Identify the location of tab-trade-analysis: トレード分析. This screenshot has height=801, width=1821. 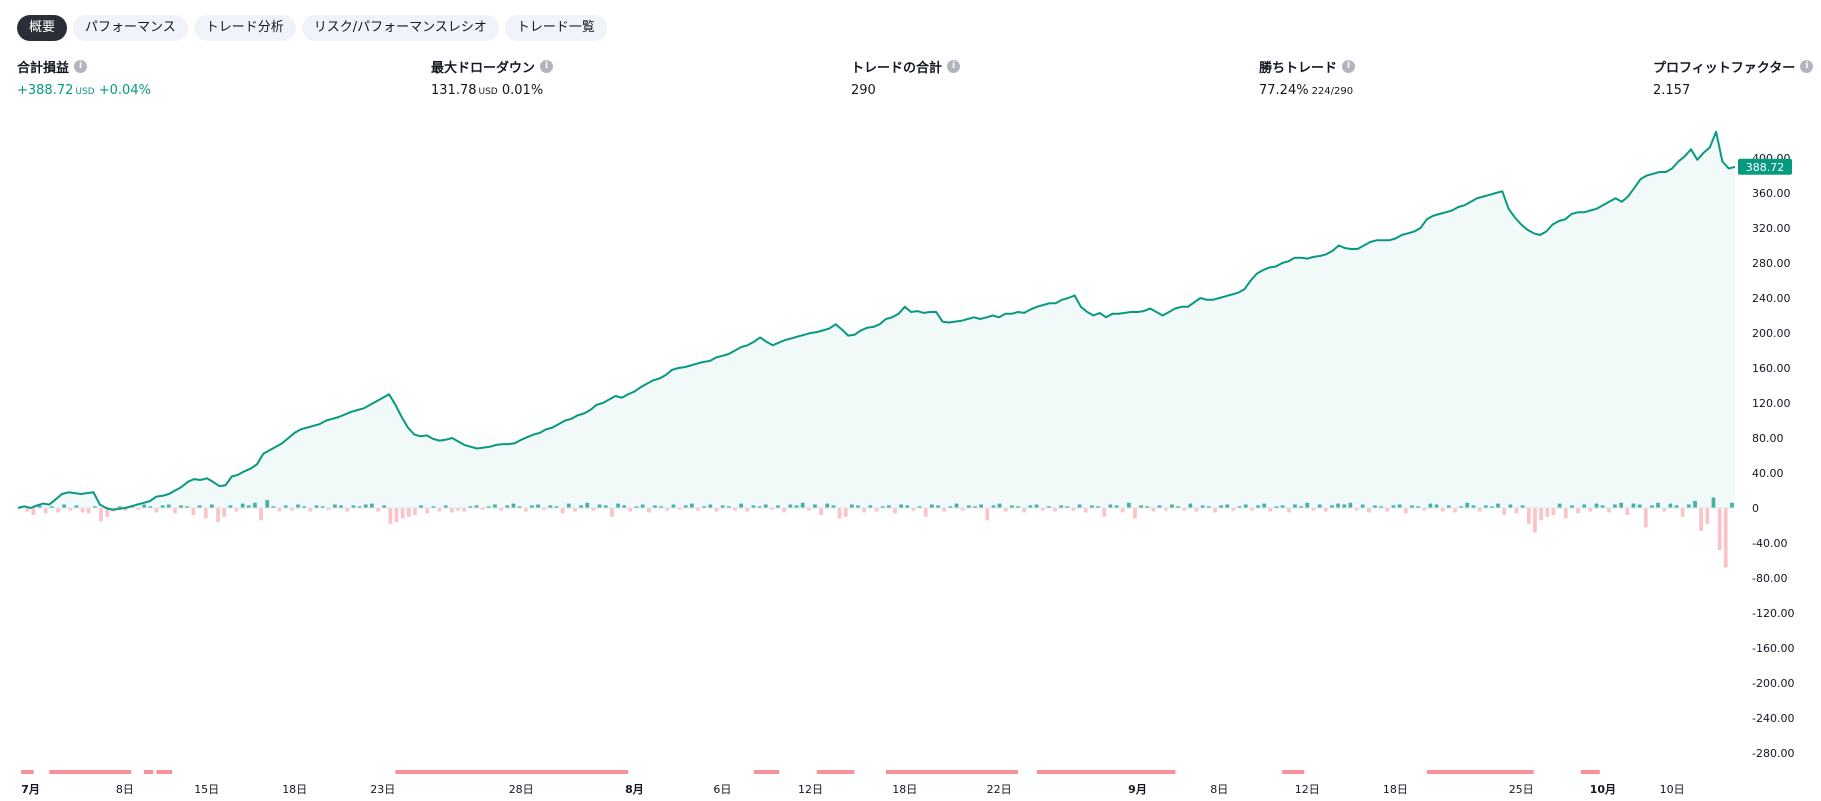
(244, 28).